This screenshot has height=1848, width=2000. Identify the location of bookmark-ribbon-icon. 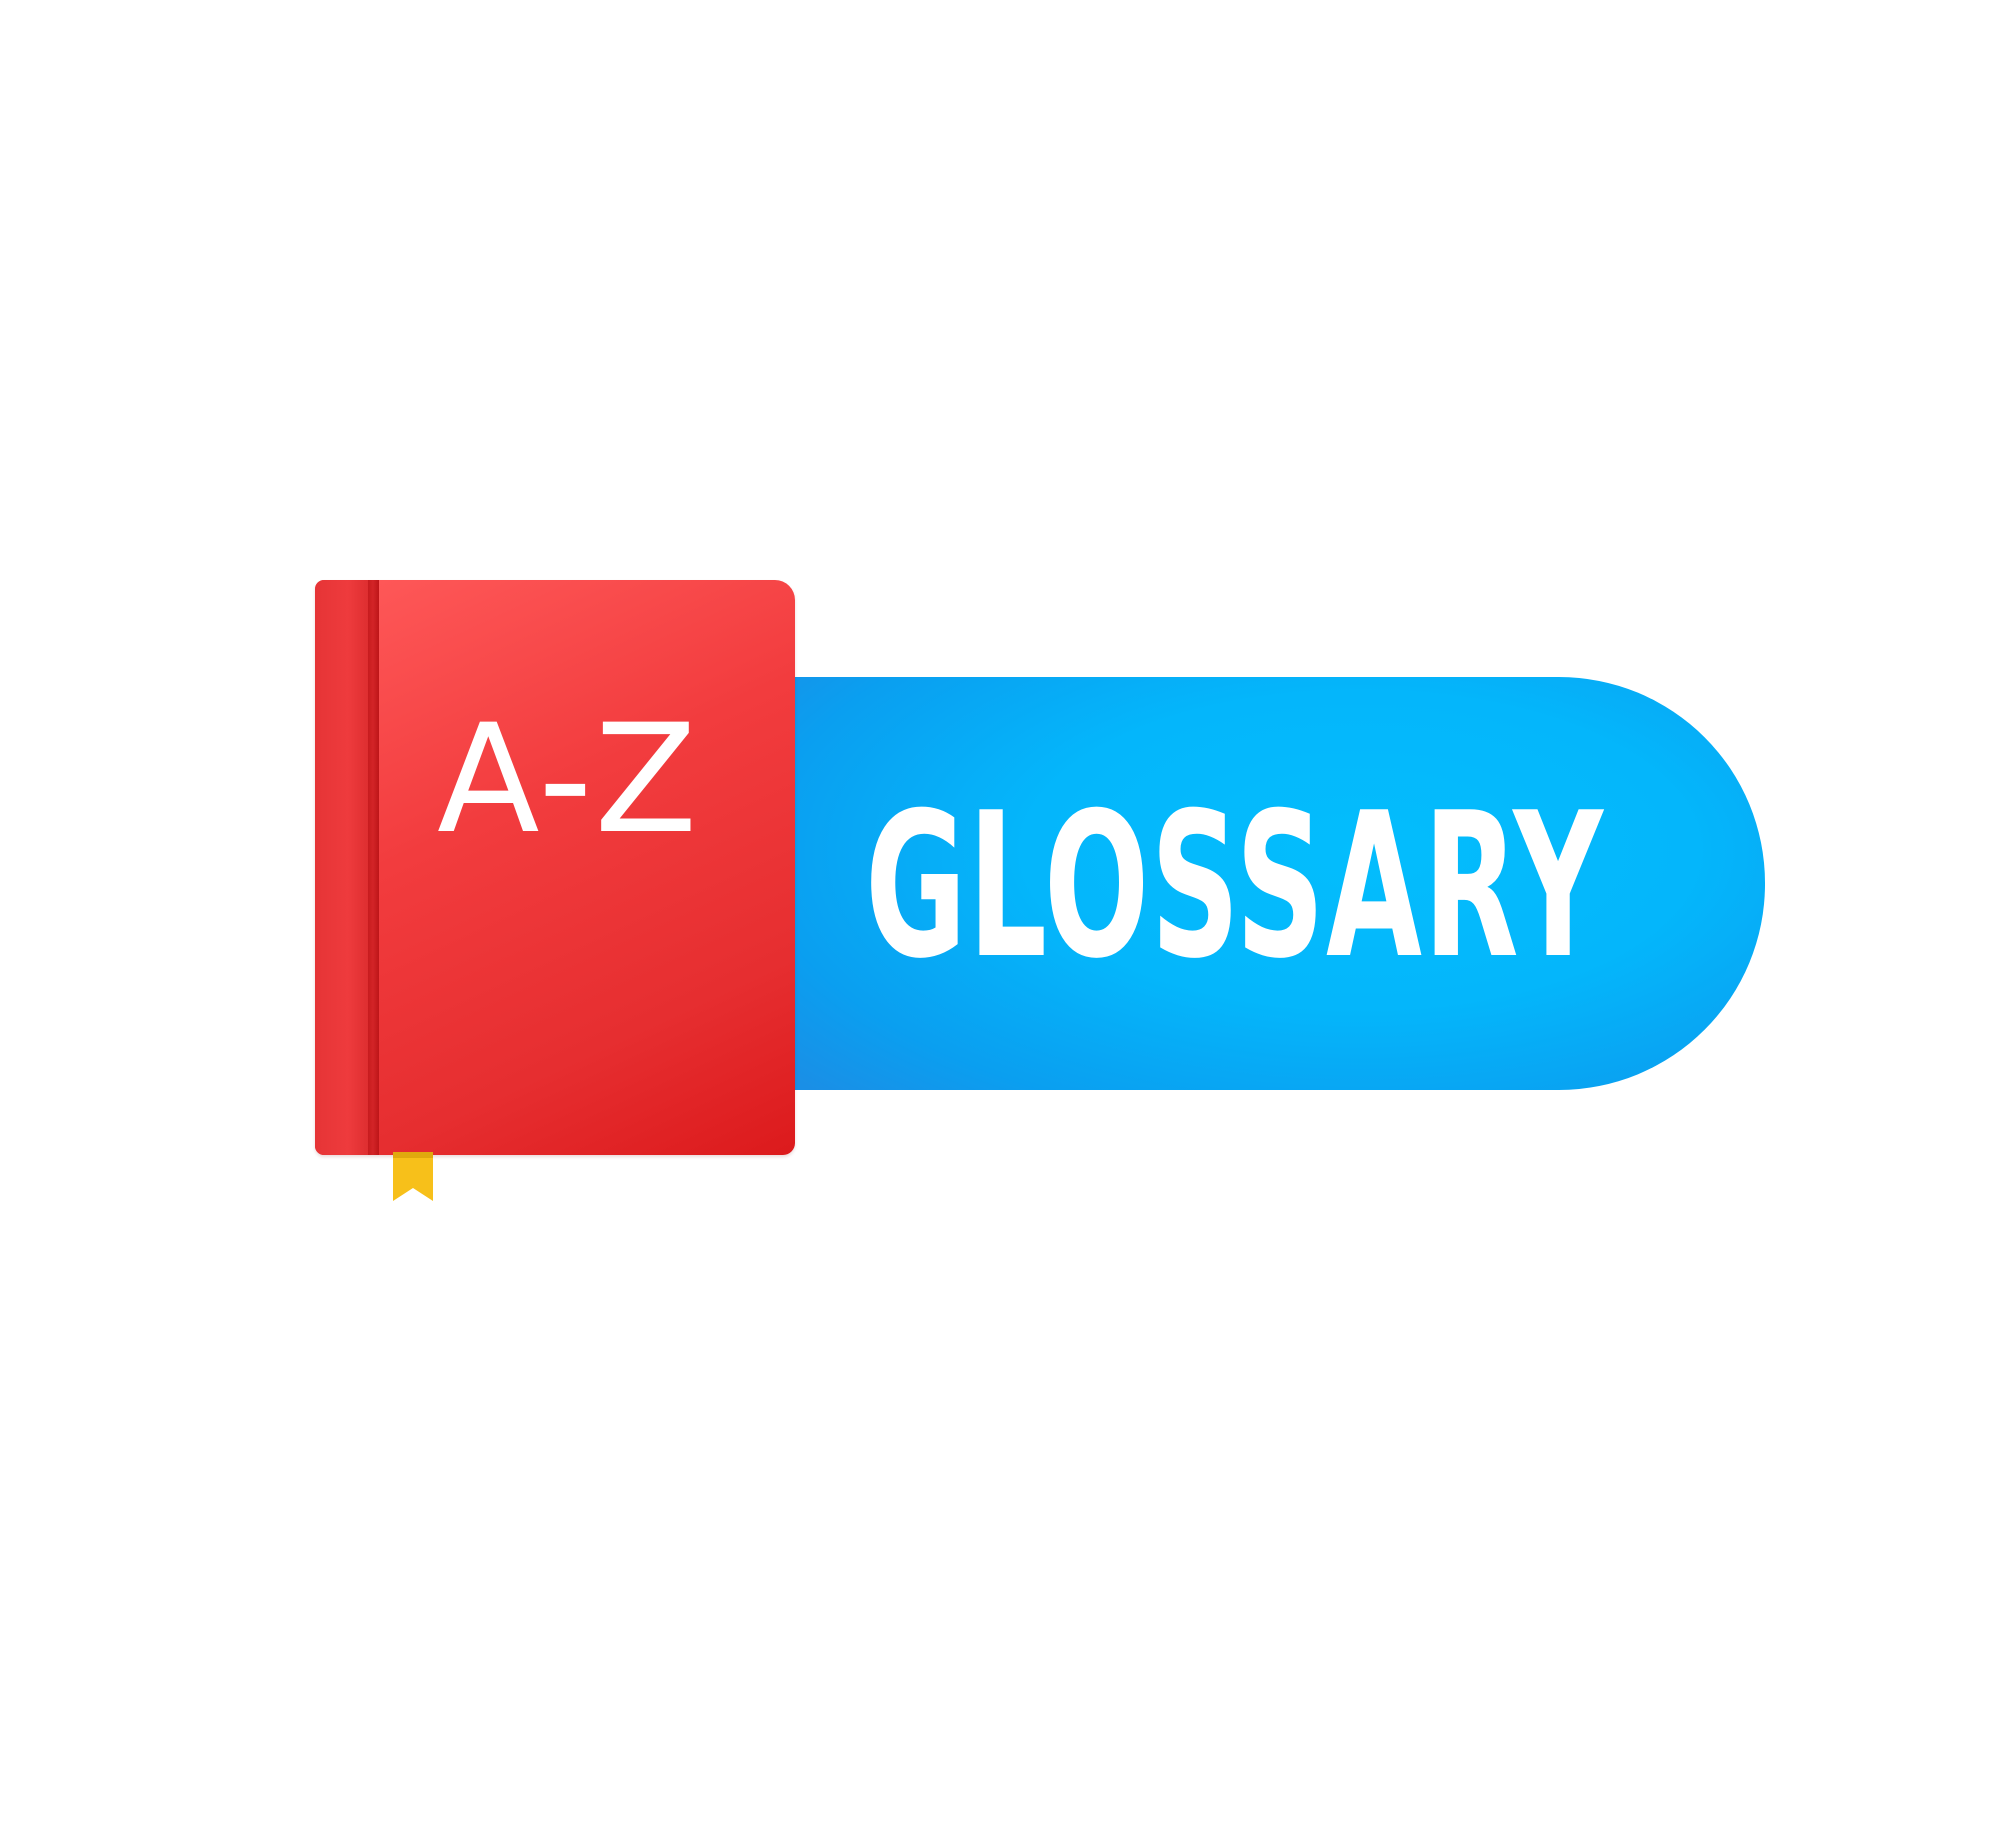
(413, 1176).